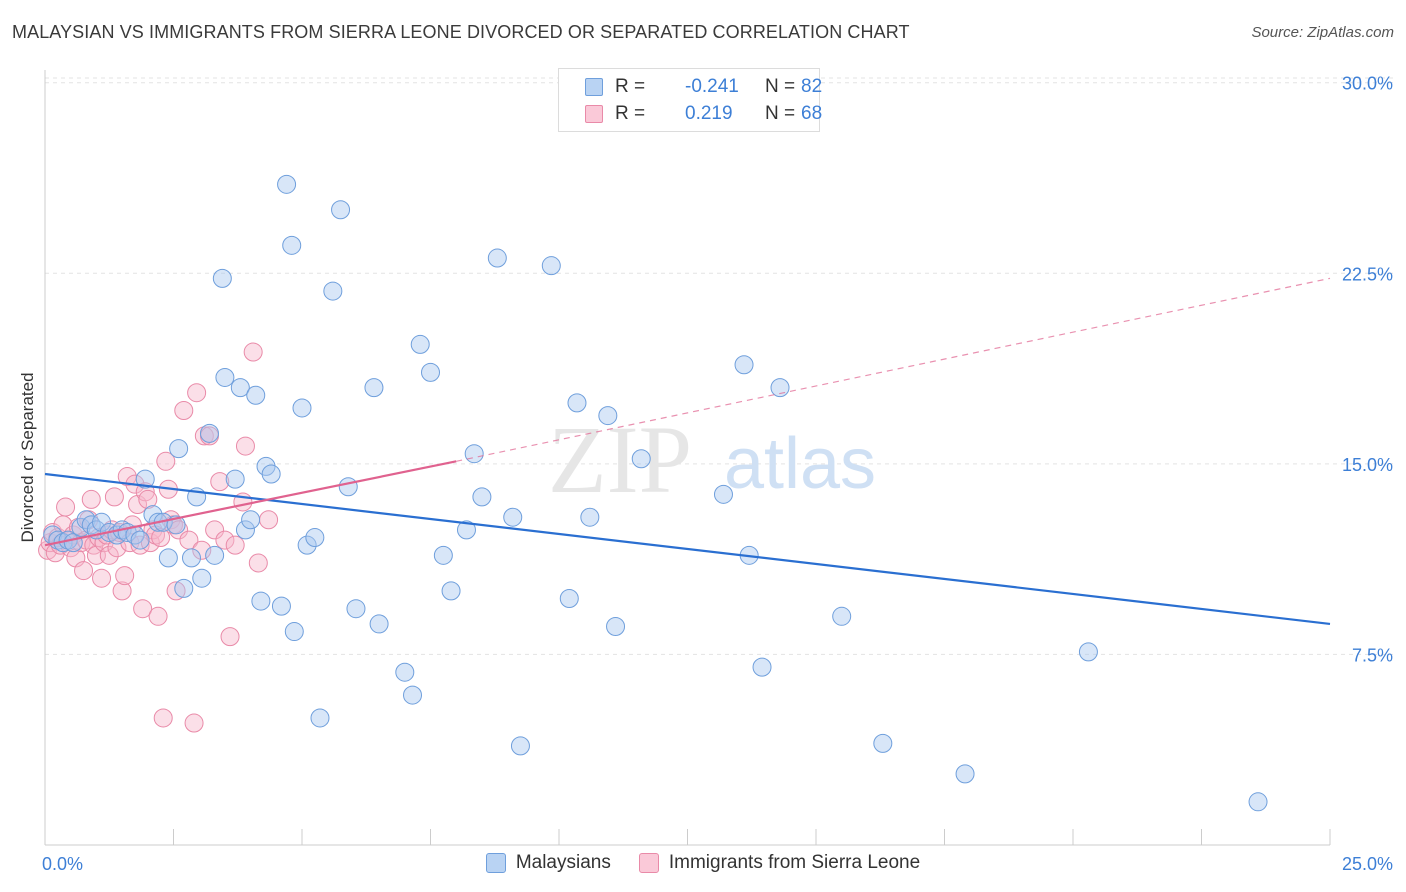 The image size is (1406, 892). I want to click on x-tick-label: 25.0%, so click(1367, 864).